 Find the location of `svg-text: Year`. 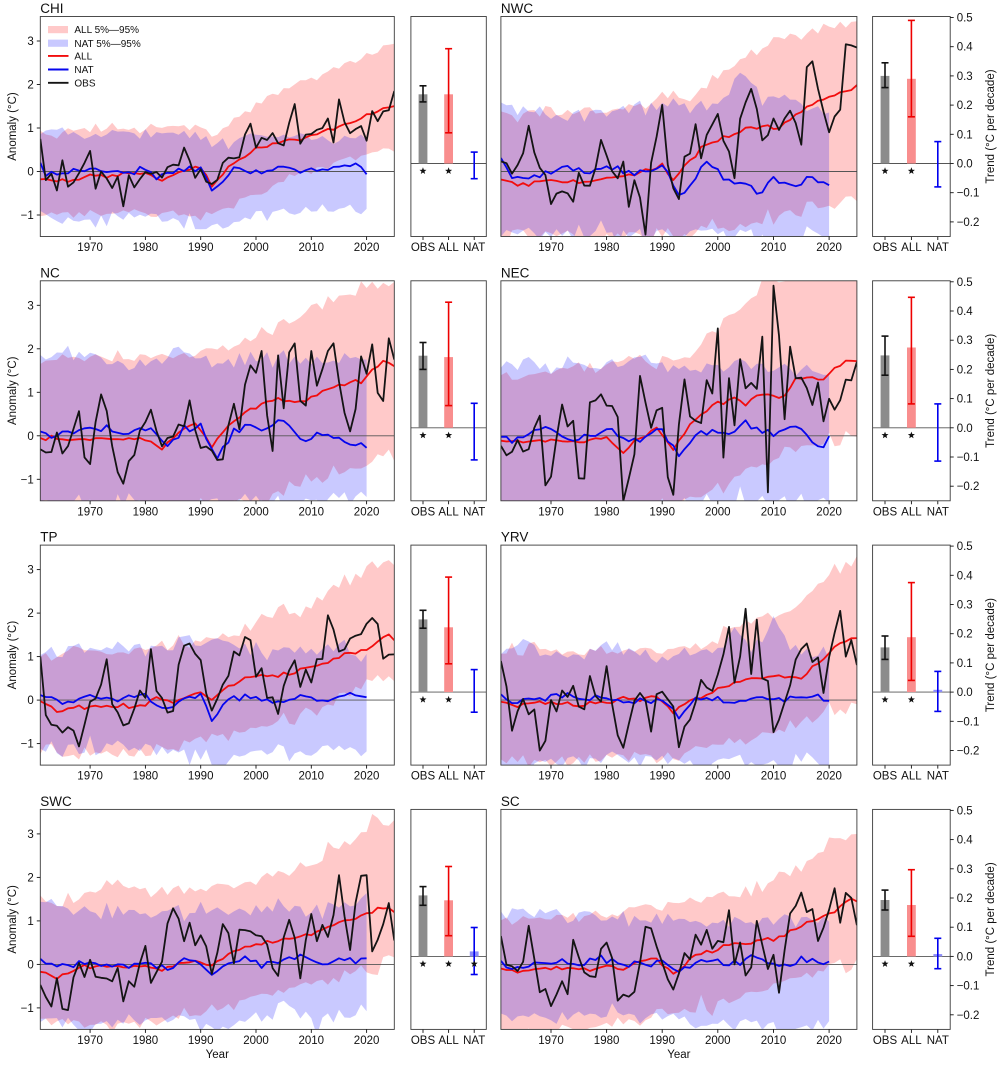

svg-text: Year is located at coordinates (217, 1055).